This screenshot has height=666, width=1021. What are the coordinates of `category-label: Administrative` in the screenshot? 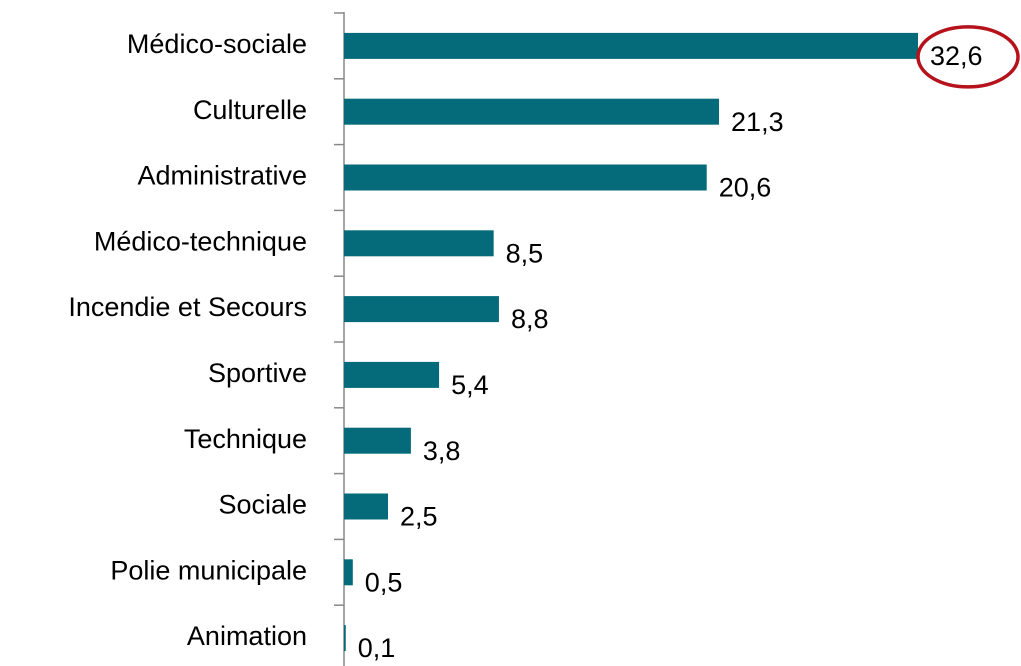 It's located at (222, 176).